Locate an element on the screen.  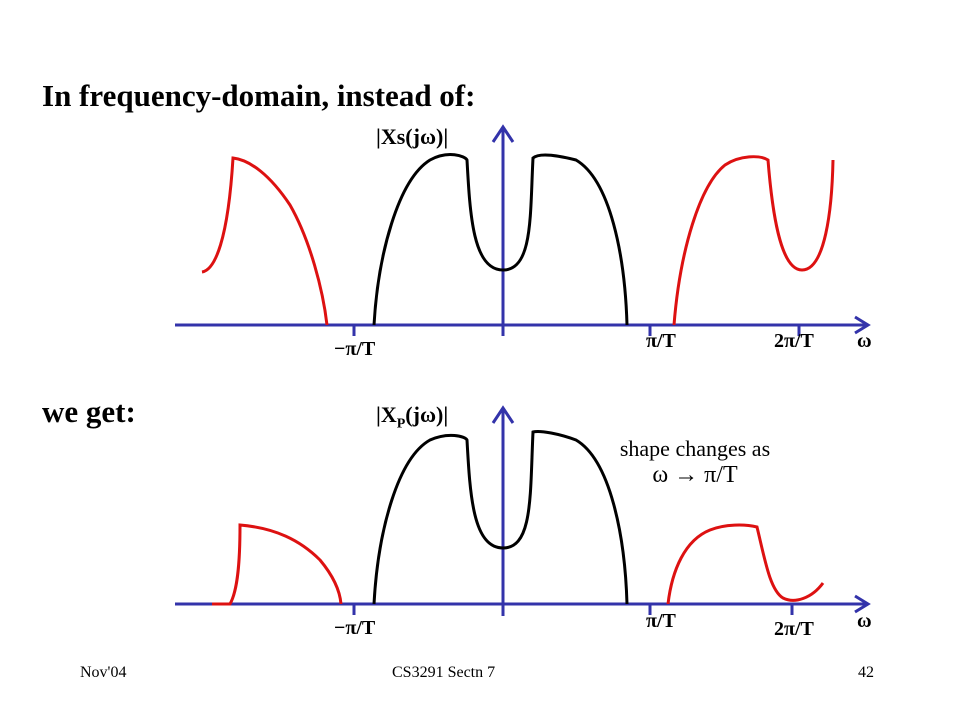
bottom-left-replica is located at coordinates (277, 564).